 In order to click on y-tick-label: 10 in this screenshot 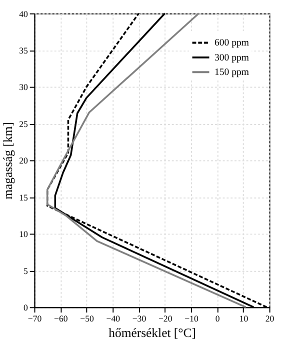, I will do `click(24, 234)`.